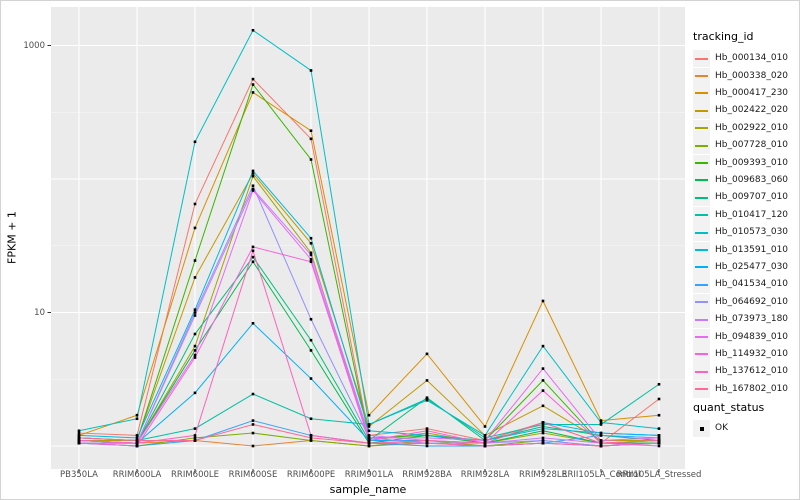 This screenshot has width=800, height=500. I want to click on legend-label: Hb_010417_120, so click(752, 214).